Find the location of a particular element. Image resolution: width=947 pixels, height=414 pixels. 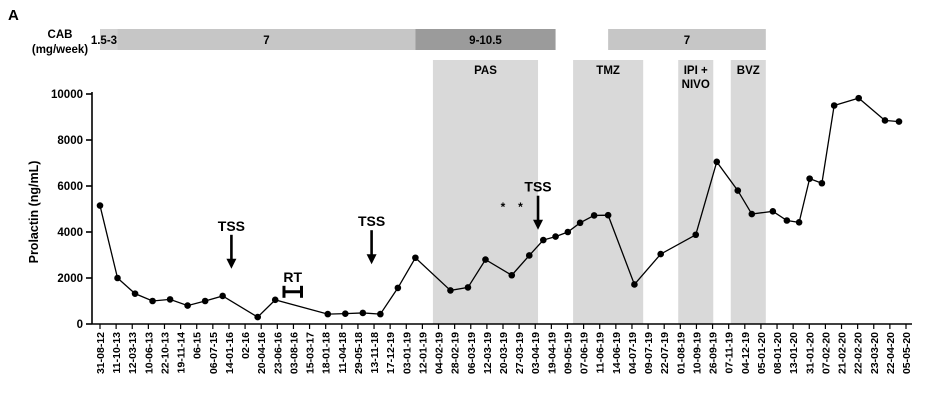

cab-label-line1: CAB is located at coordinates (60, 35).